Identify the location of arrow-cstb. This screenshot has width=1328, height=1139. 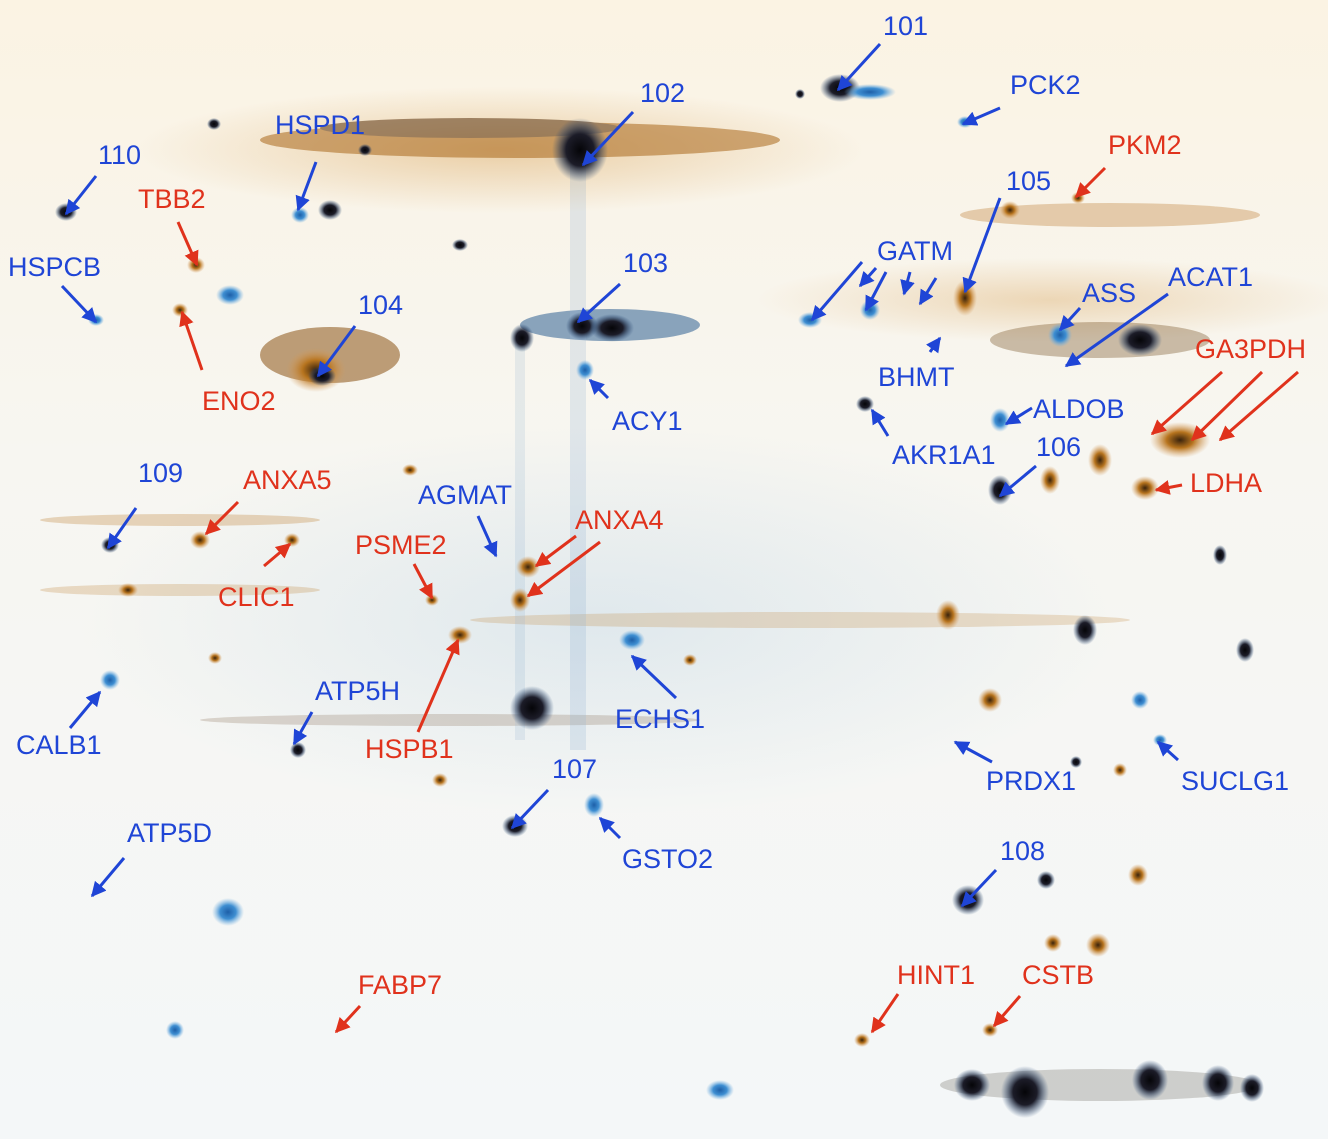
(1007, 1011).